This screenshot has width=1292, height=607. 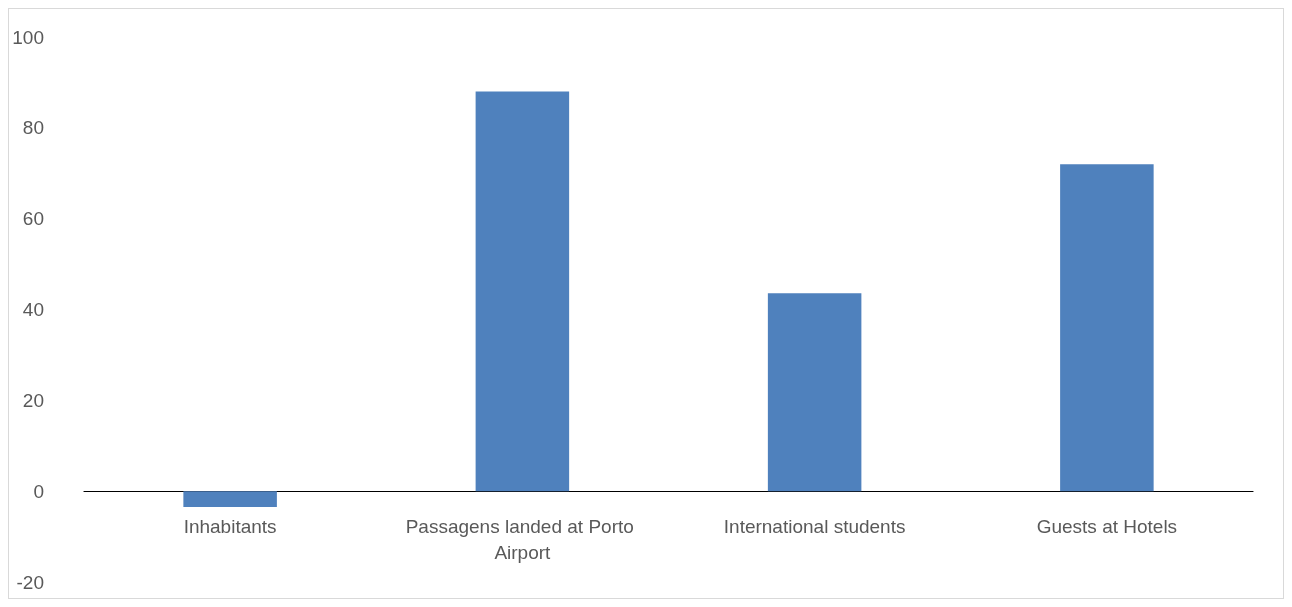 I want to click on x-tick-label: Passagens landed at Porto Airport, so click(x=522, y=539).